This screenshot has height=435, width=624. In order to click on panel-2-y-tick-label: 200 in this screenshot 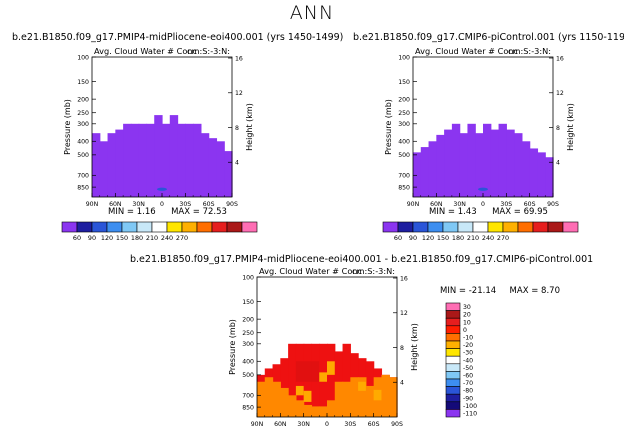, I will do `click(404, 99)`.